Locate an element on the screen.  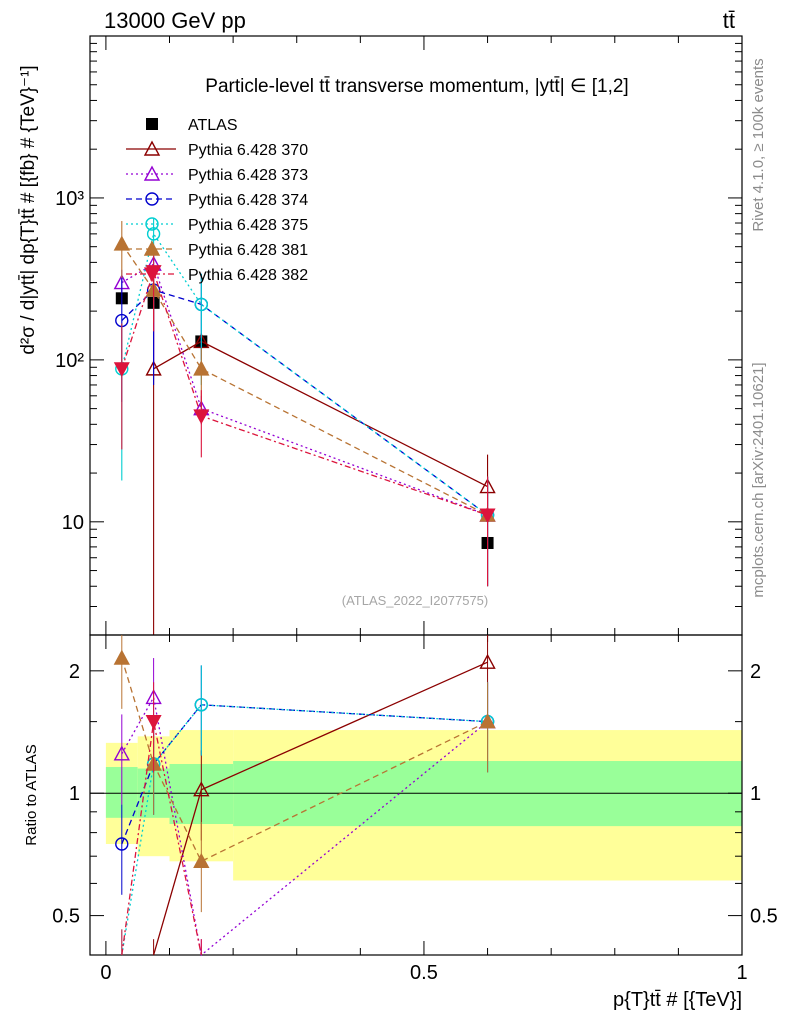
legend-entry: Pythia 6.428 375 is located at coordinates (217, 225).